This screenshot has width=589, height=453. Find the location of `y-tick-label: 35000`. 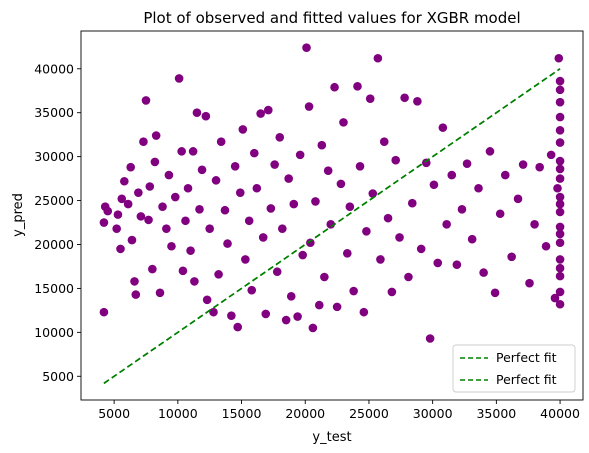

y-tick-label: 35000 is located at coordinates (54, 112).